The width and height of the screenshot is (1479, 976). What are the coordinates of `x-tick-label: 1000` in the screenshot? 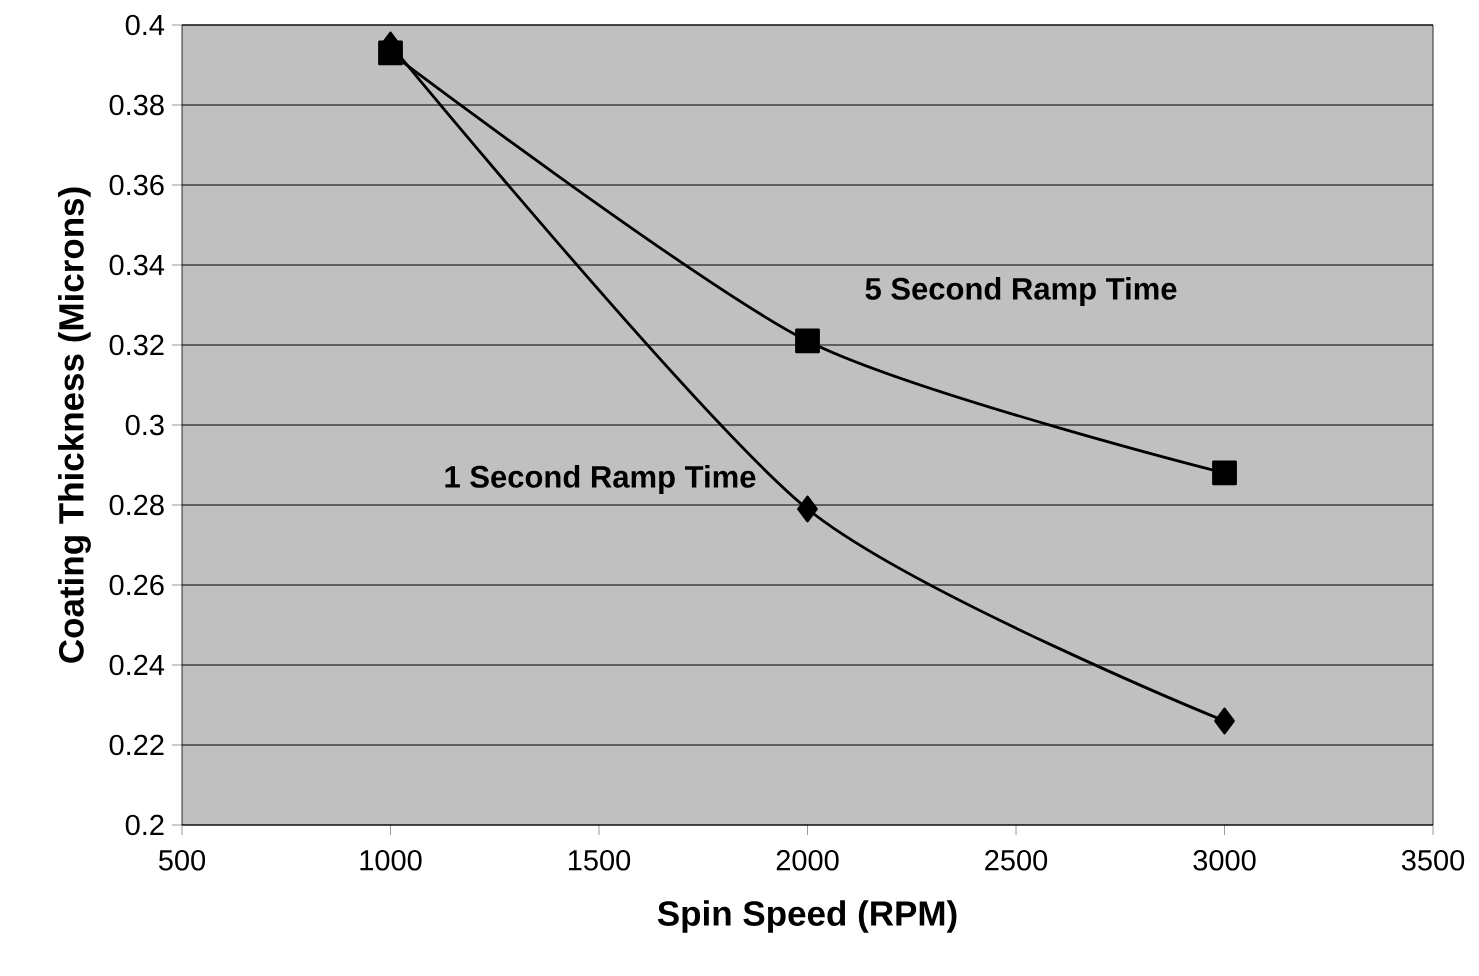 It's located at (391, 860).